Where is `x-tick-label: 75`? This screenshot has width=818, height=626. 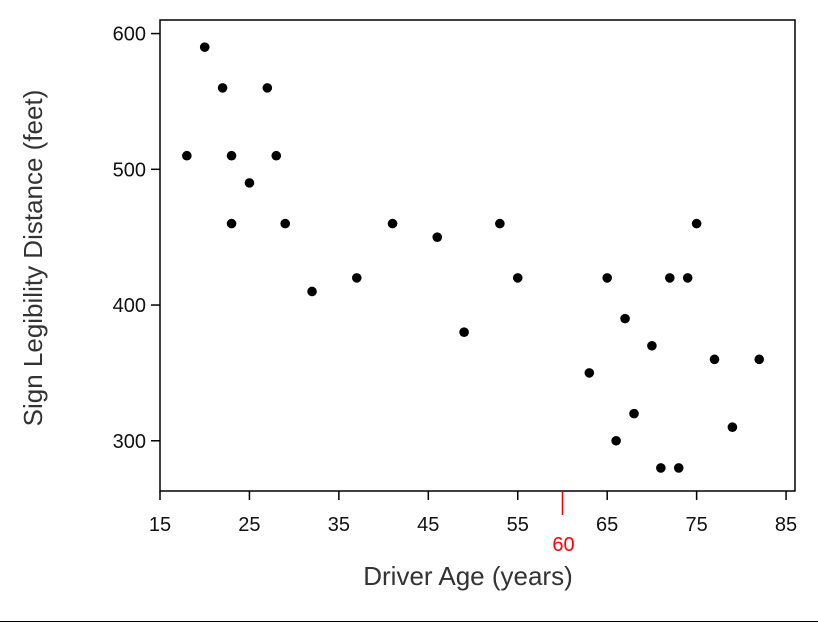 x-tick-label: 75 is located at coordinates (696, 525).